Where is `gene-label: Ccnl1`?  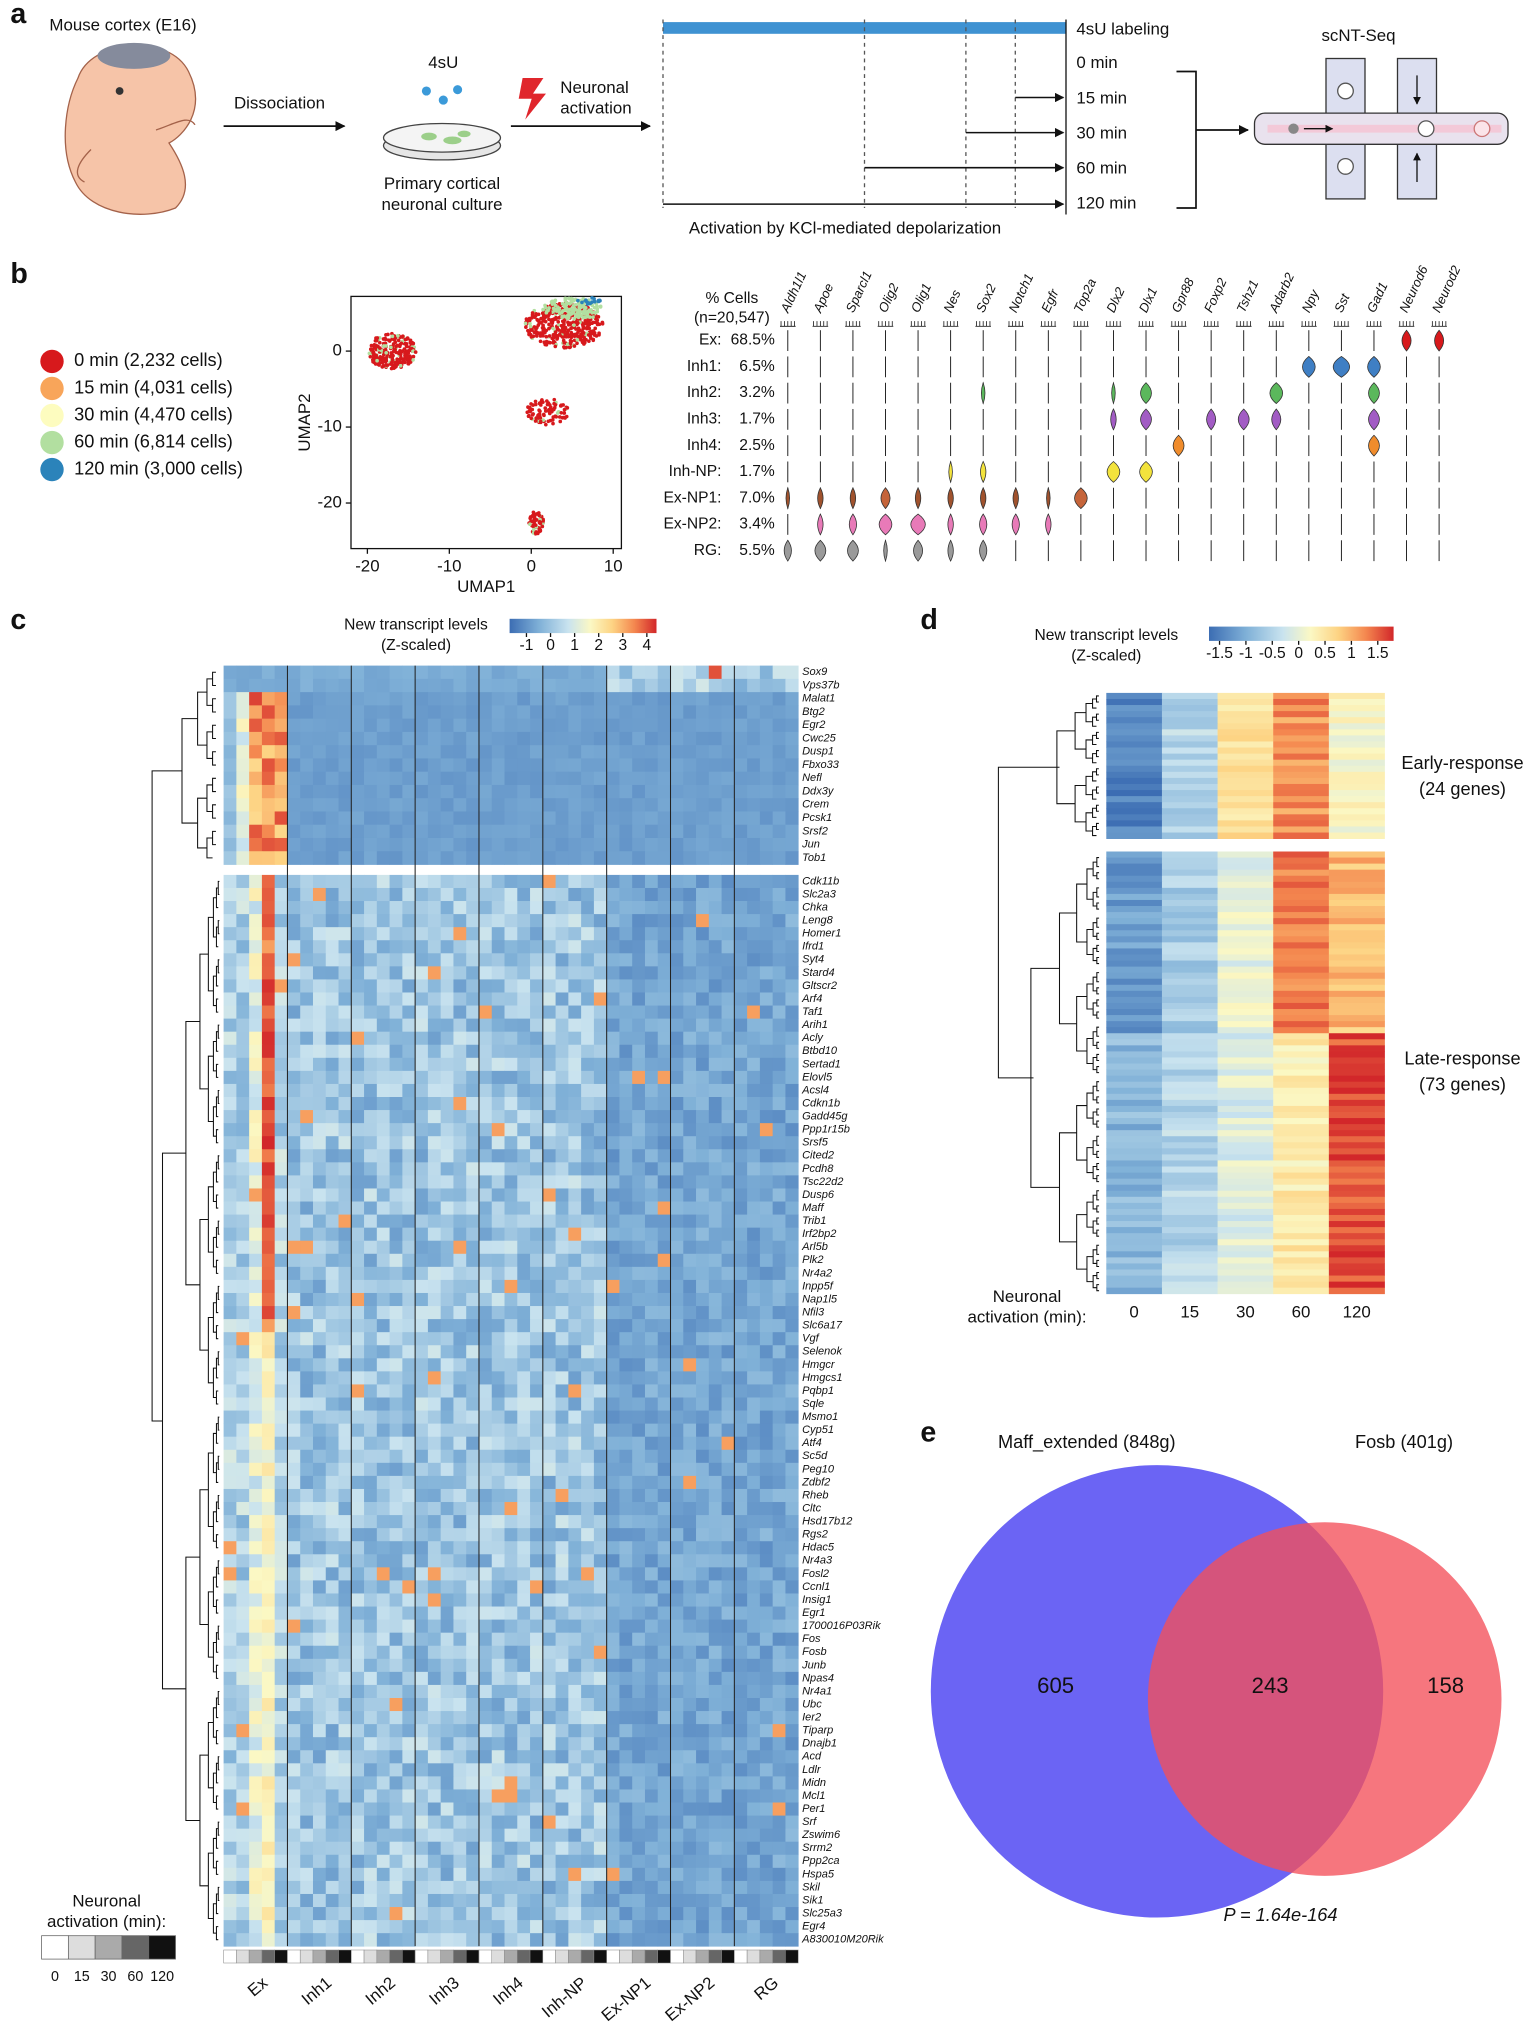 gene-label: Ccnl1 is located at coordinates (816, 1587).